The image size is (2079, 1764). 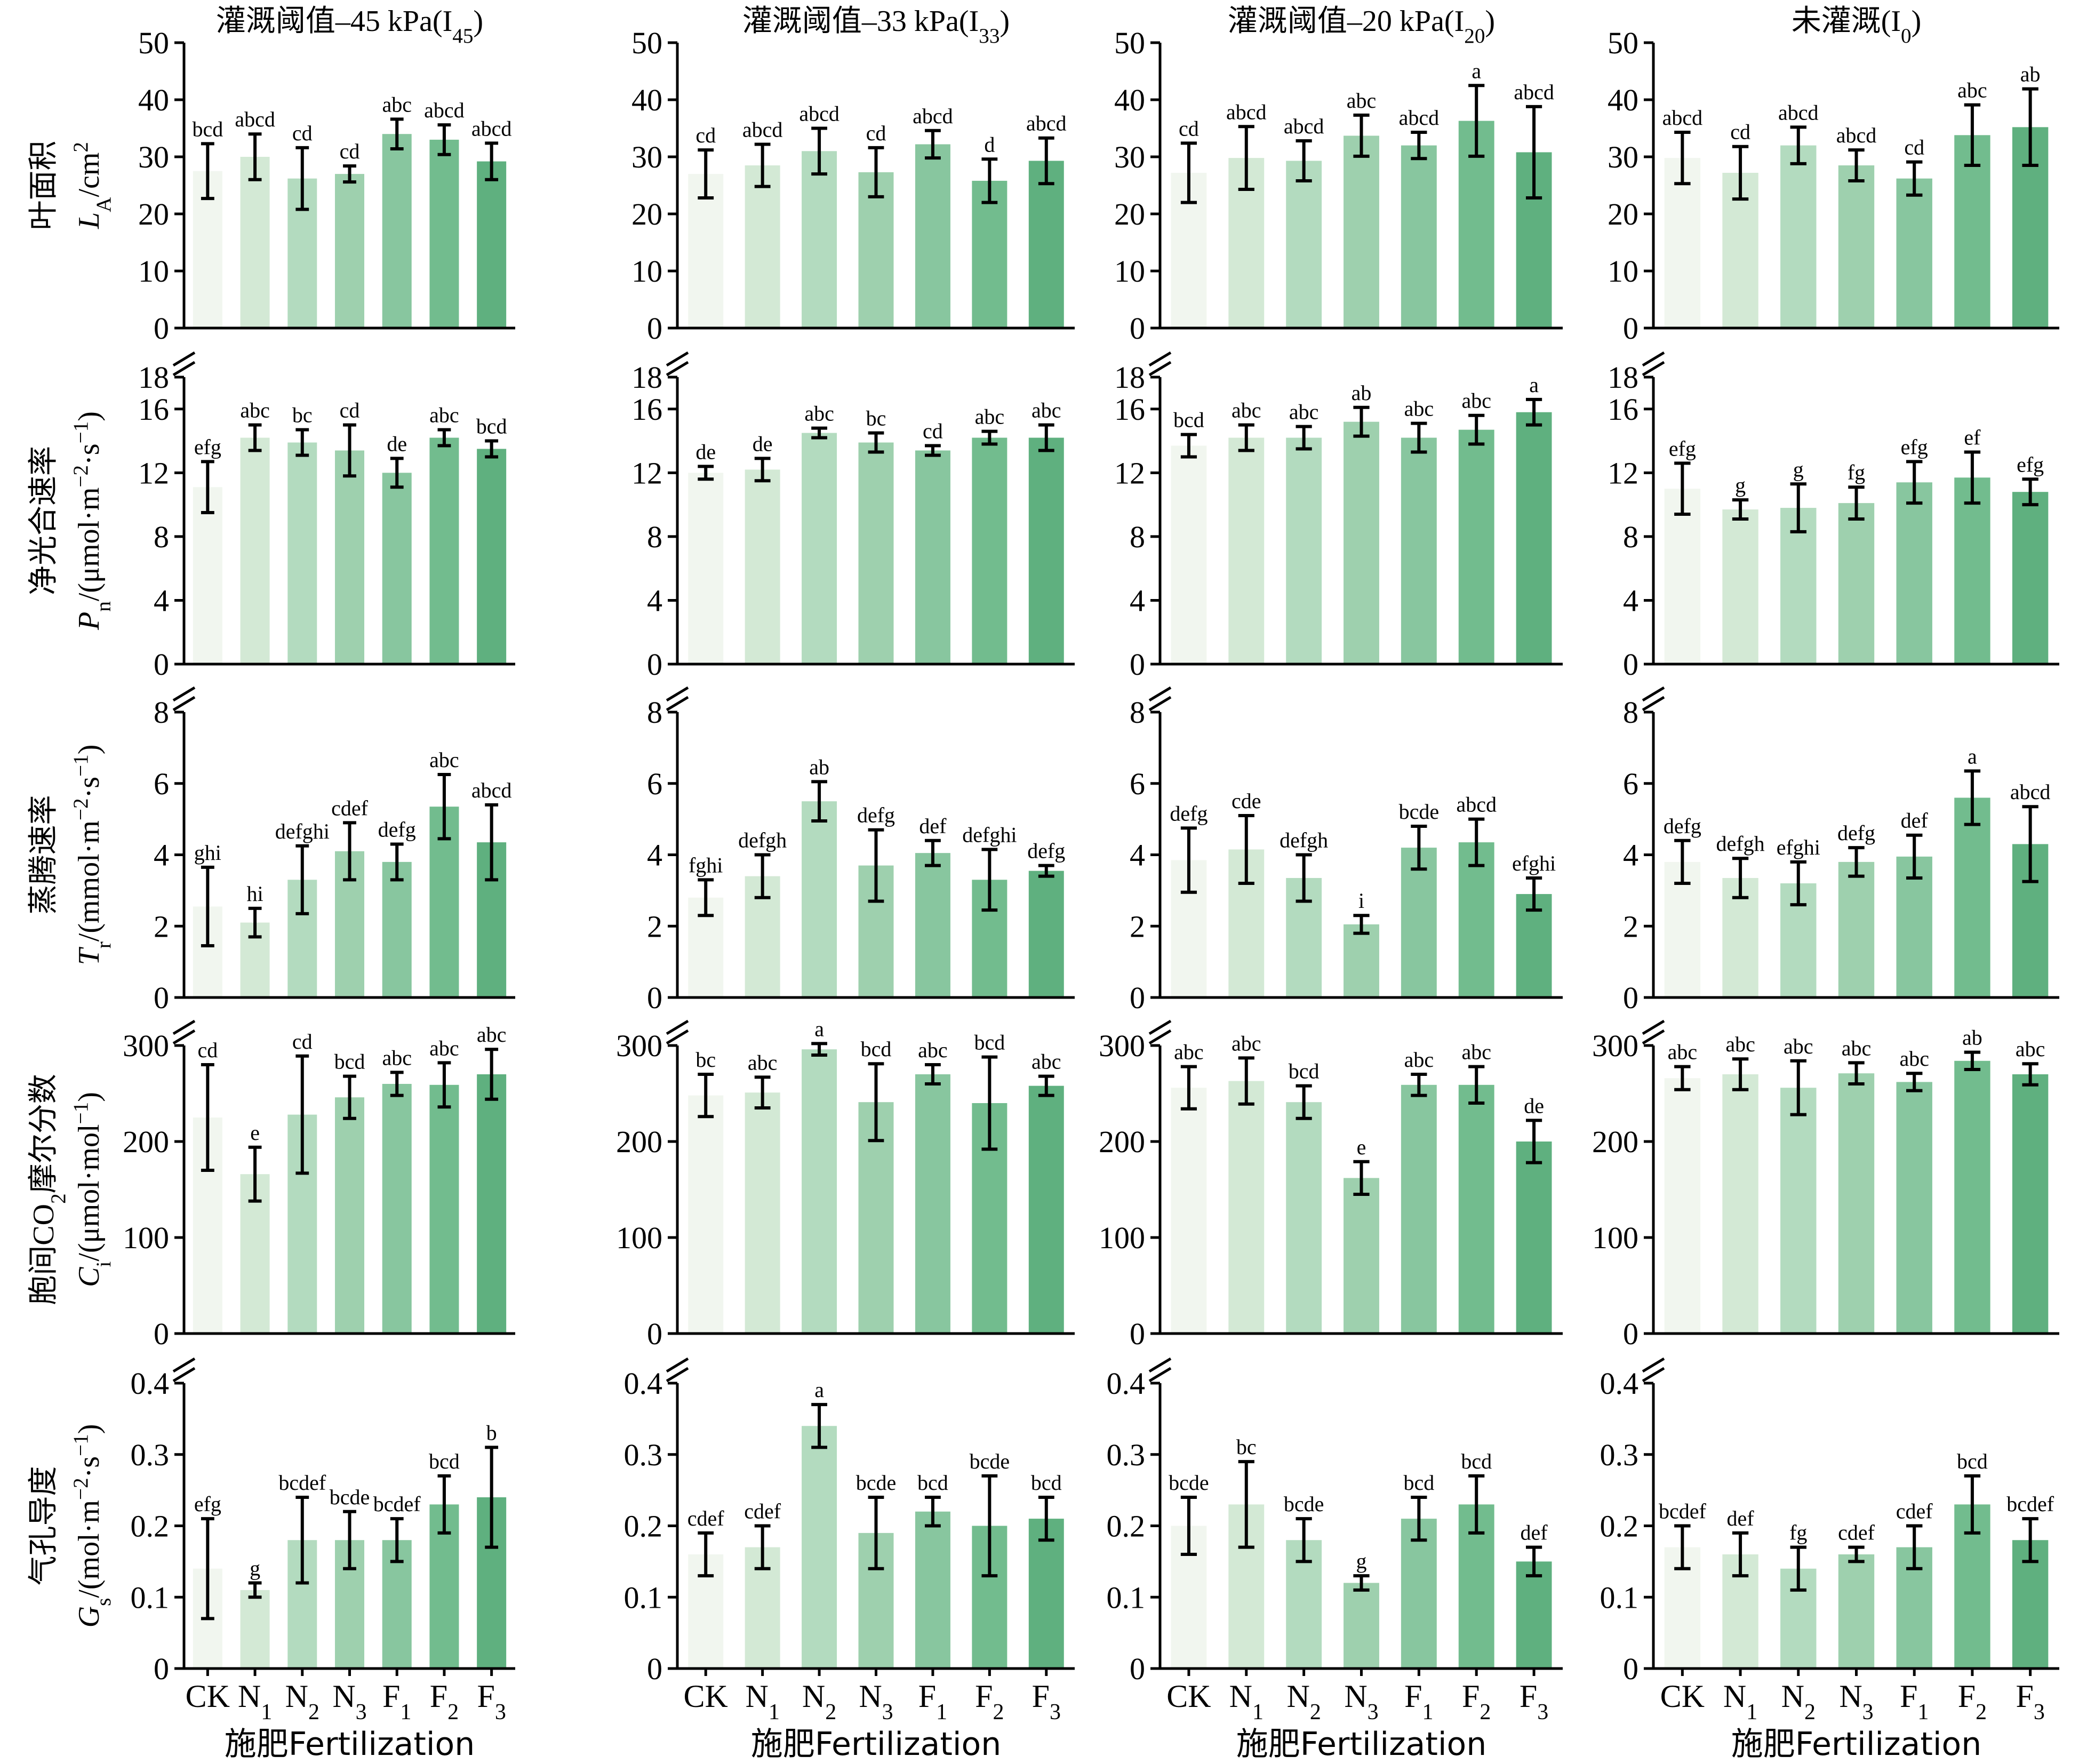 What do you see at coordinates (153, 214) in the screenshot?
I see `y-tick-label: 20` at bounding box center [153, 214].